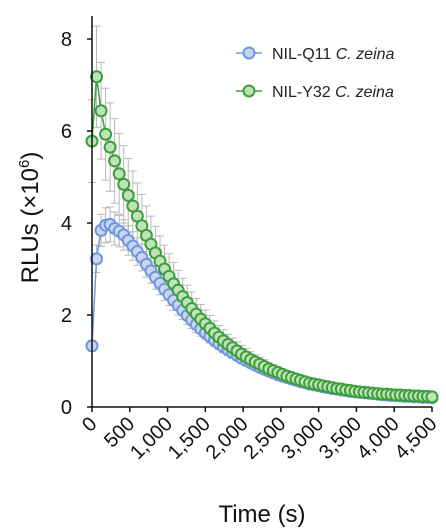  What do you see at coordinates (189, 438) in the screenshot?
I see `x-tick-label: 1,500` at bounding box center [189, 438].